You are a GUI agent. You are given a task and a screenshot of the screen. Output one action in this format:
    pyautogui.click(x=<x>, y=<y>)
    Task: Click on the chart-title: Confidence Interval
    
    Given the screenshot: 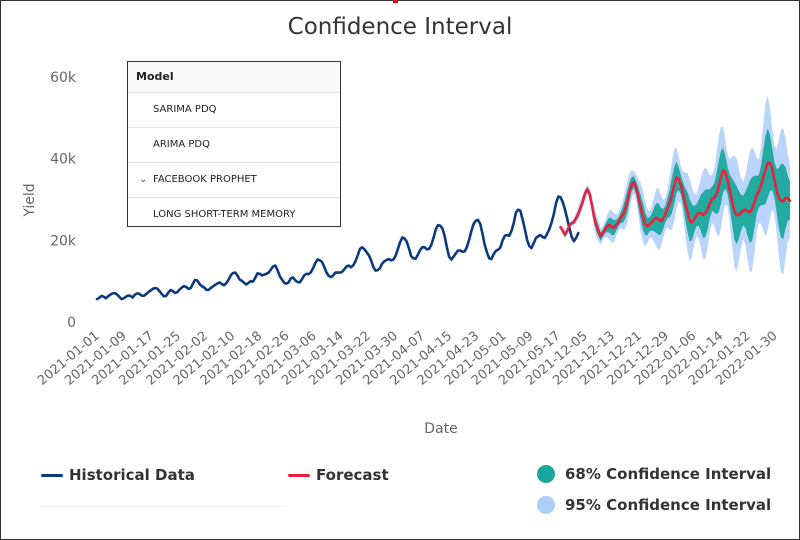 What is the action you would take?
    pyautogui.click(x=400, y=27)
    